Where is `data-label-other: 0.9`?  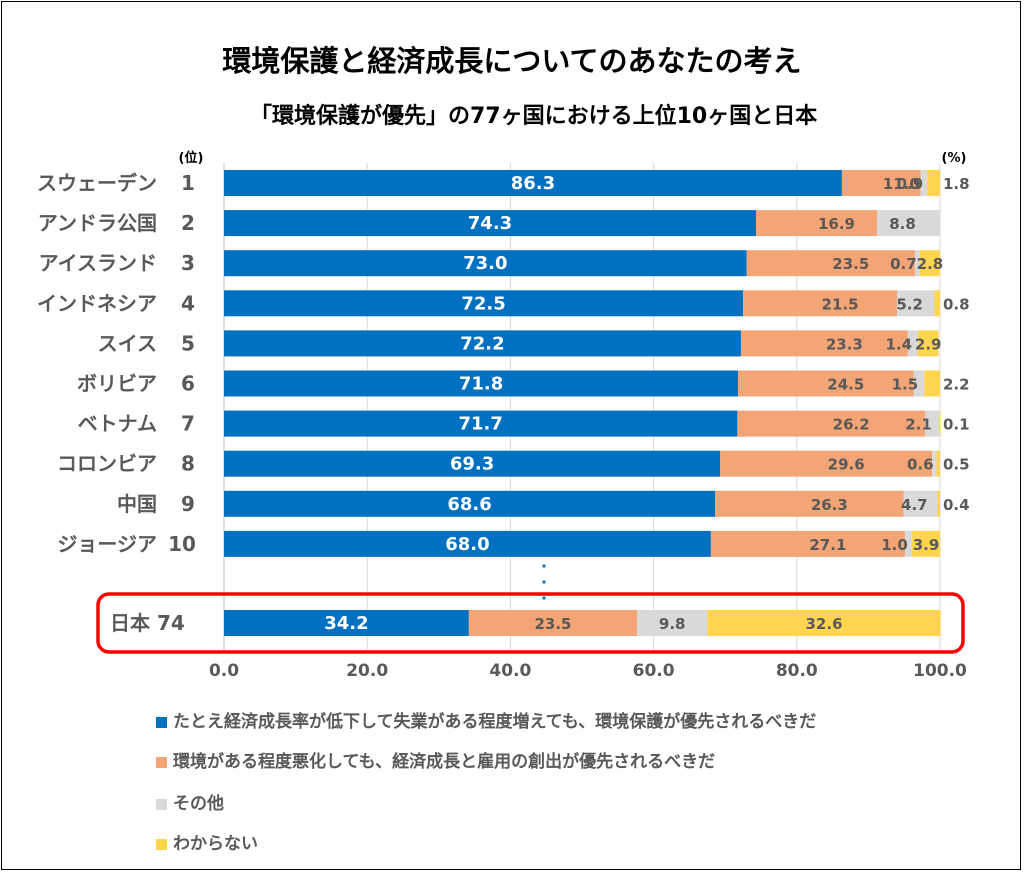
data-label-other: 0.9 is located at coordinates (910, 184).